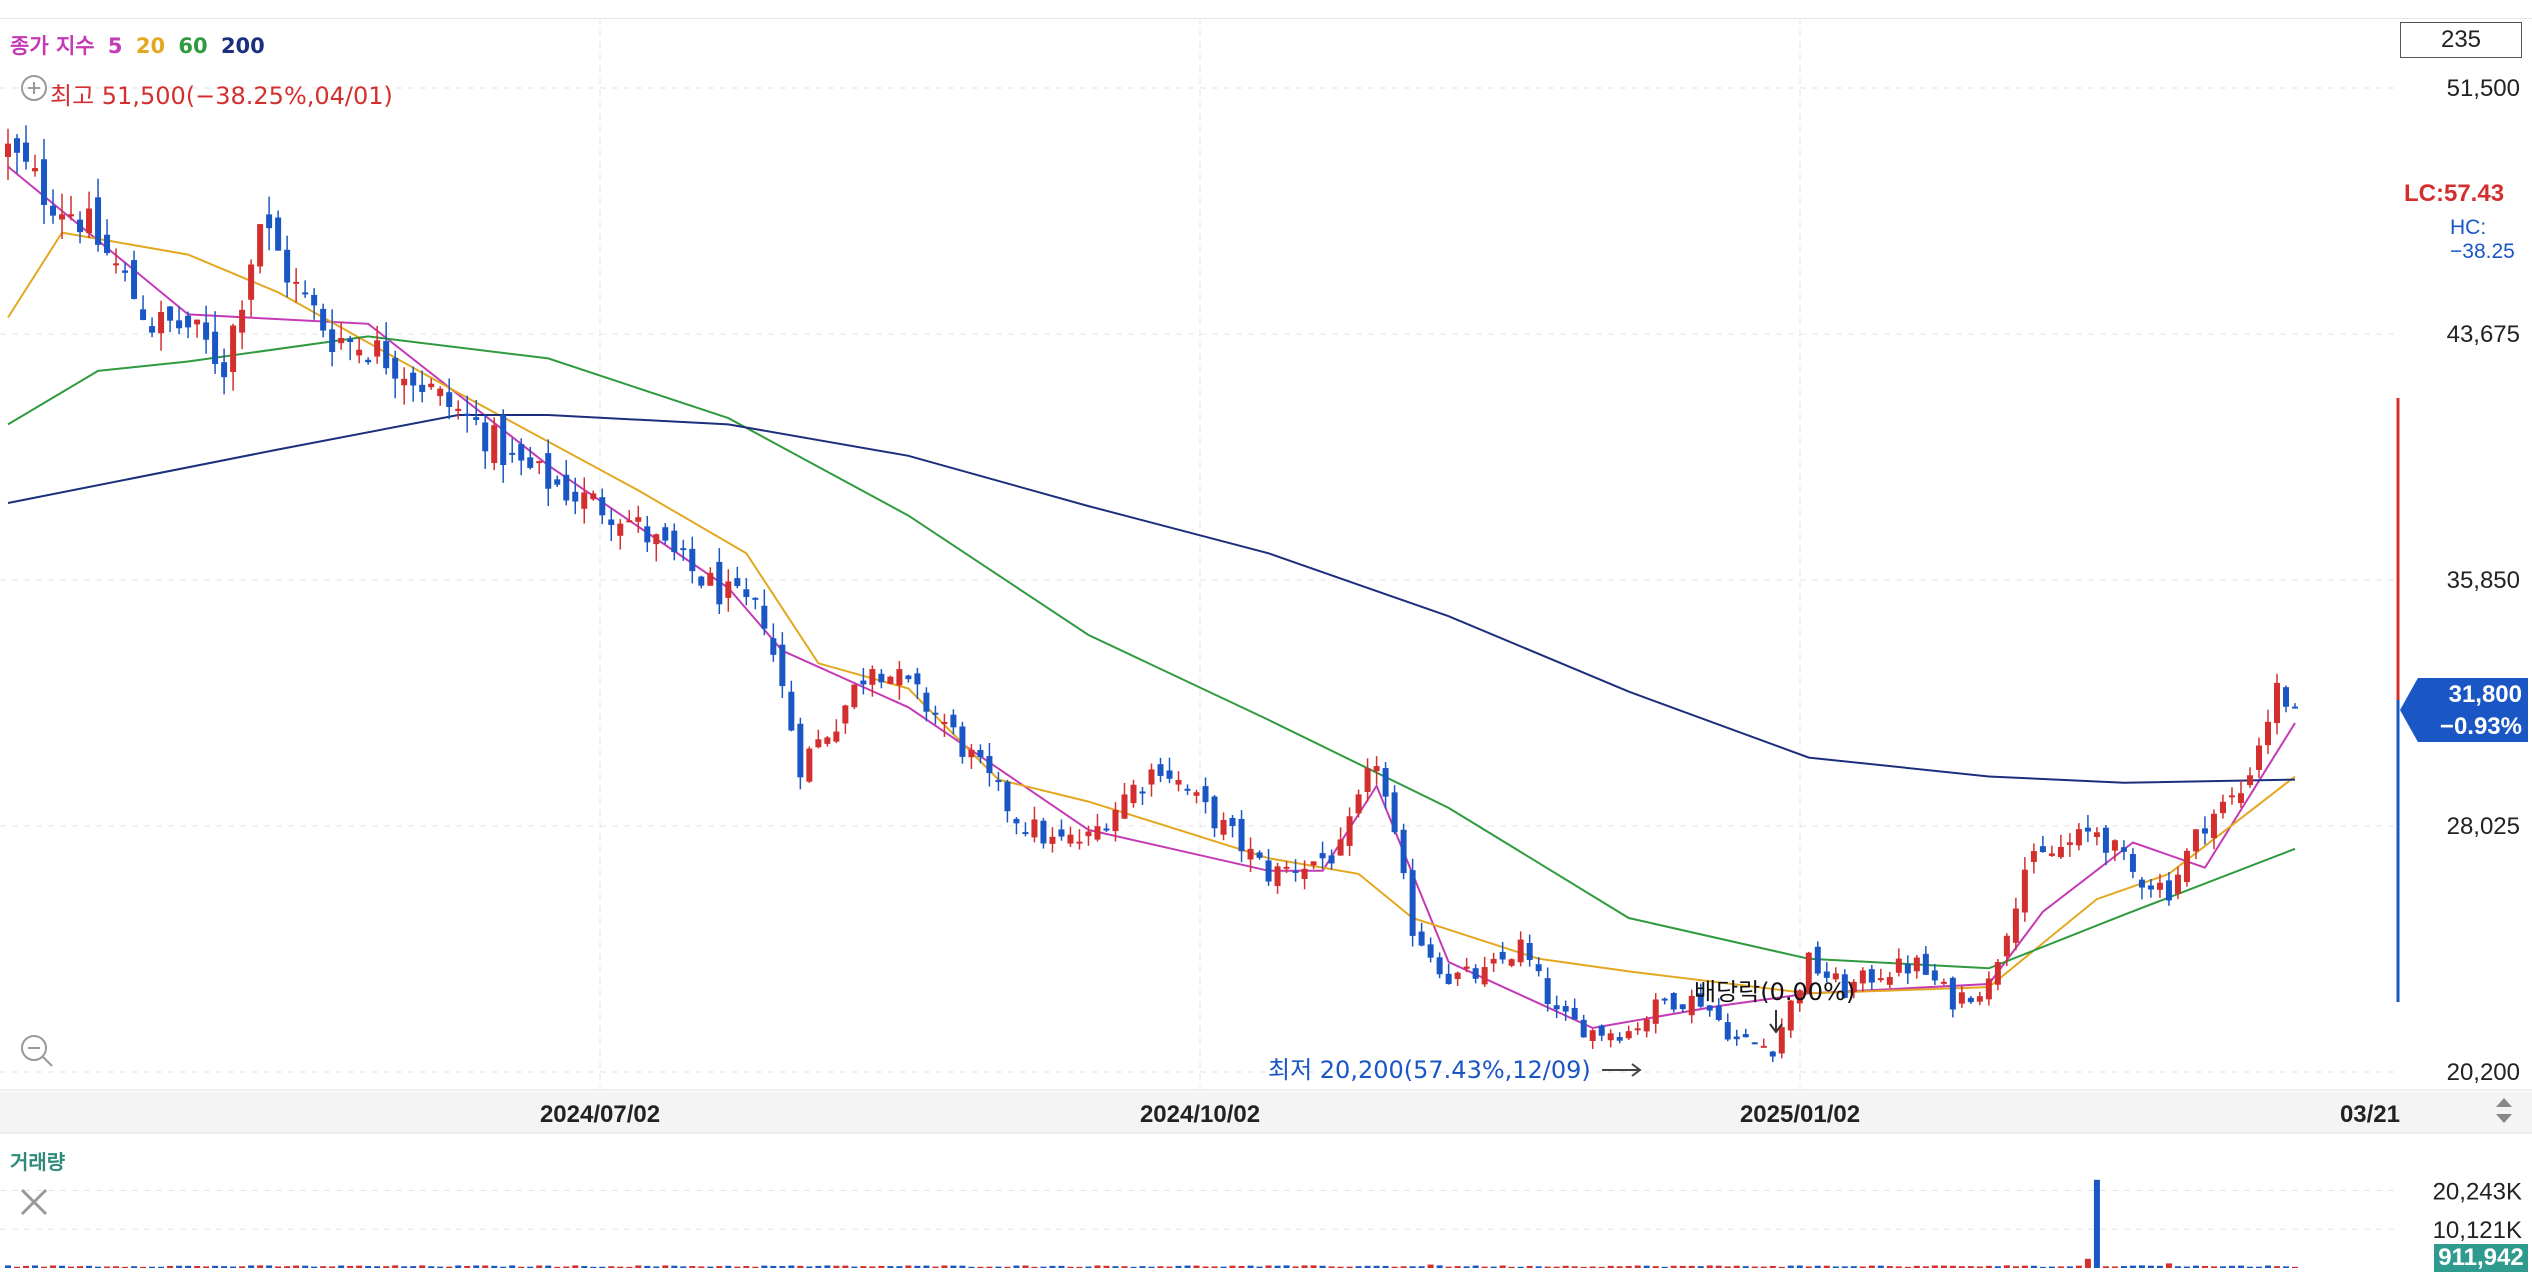  Describe the element at coordinates (140, 45) in the screenshot. I see `ma-legend: 종가 지수 5 20 60 200` at that location.